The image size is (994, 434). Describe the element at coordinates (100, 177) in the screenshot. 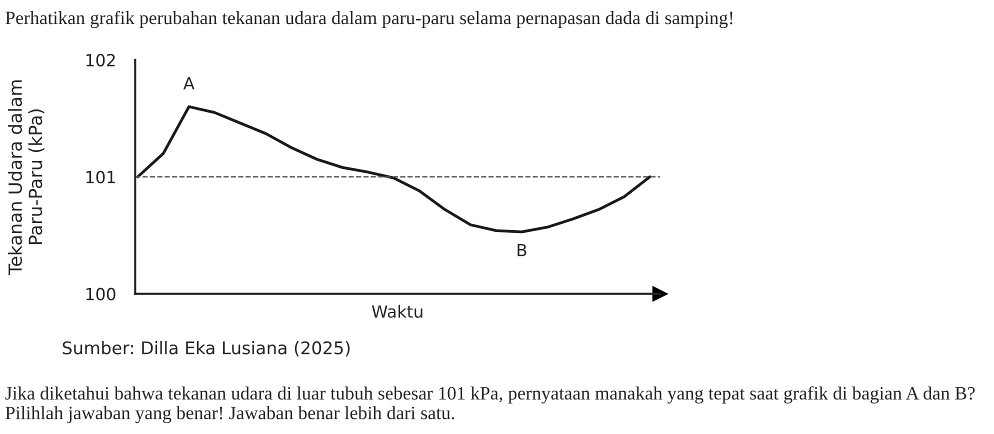

I see `y-tick-label: 101` at that location.